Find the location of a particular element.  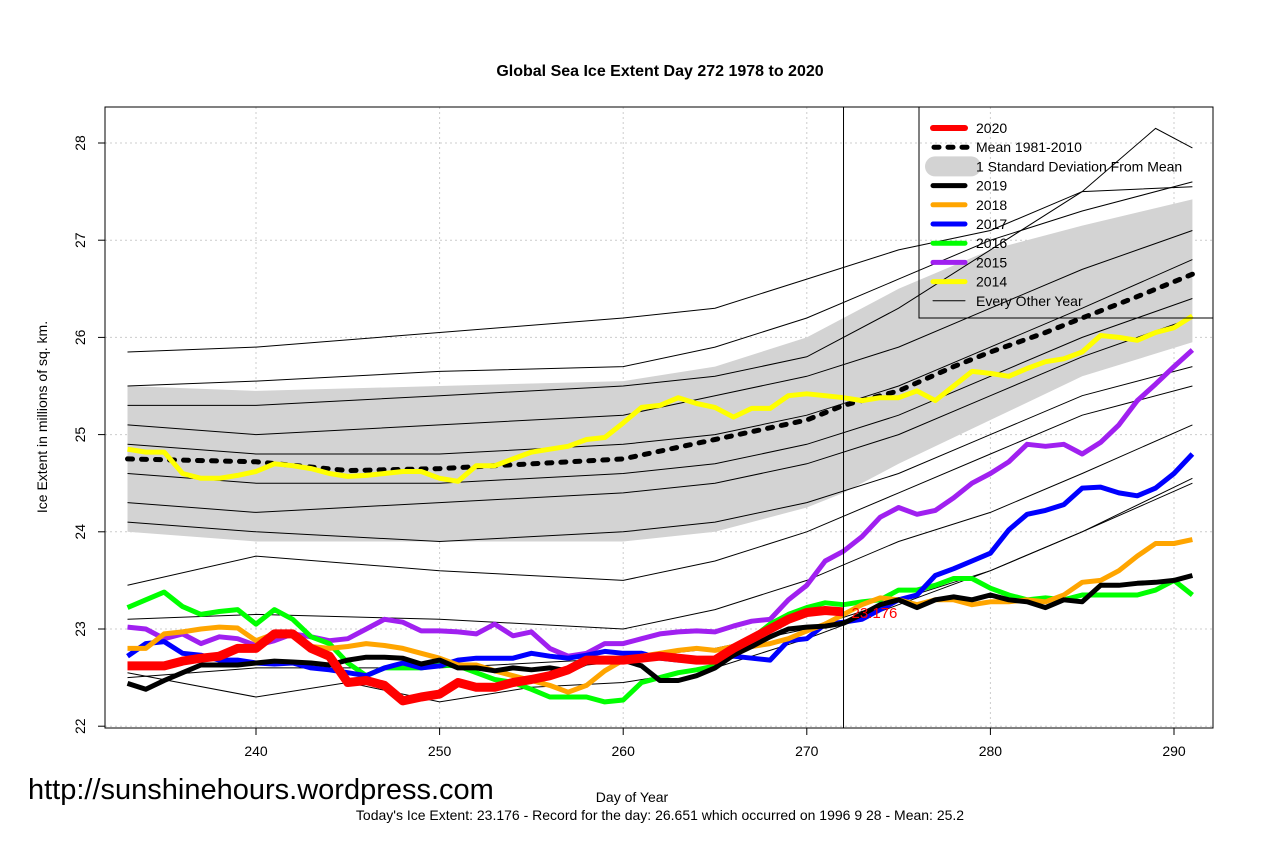

legend-label: 2017 is located at coordinates (991, 224).